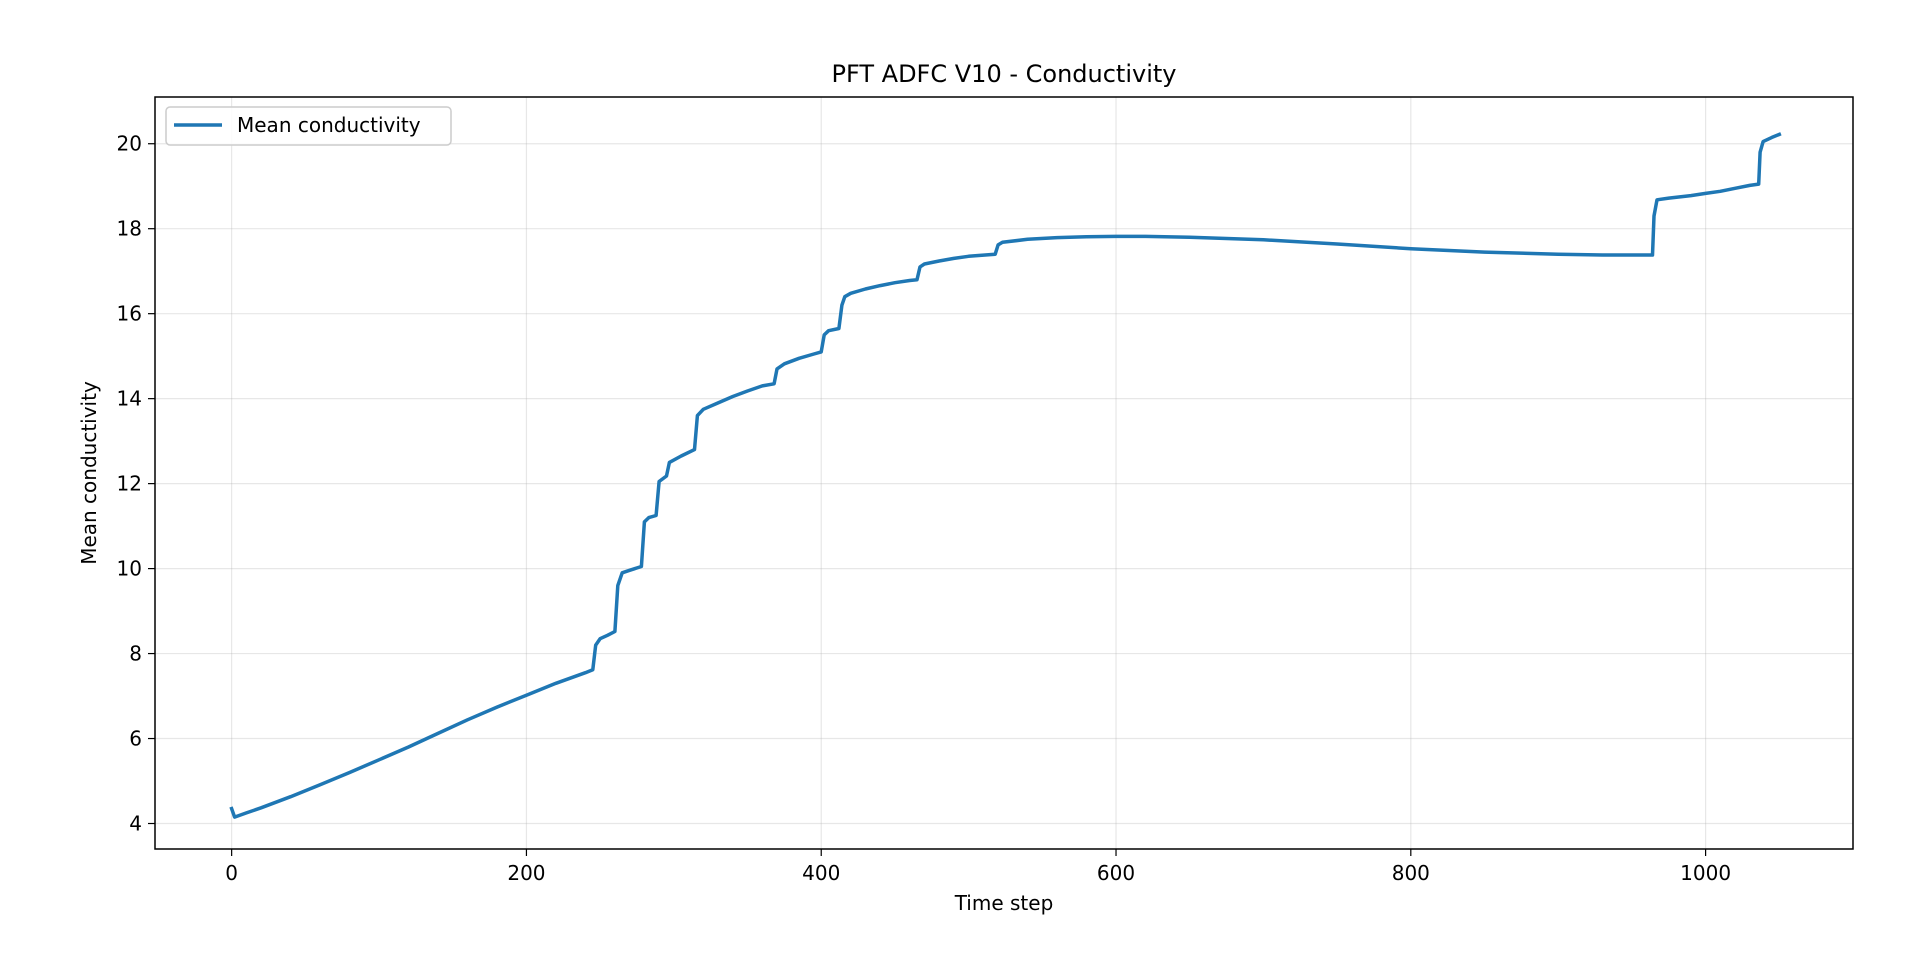 Image resolution: width=1920 pixels, height=960 pixels. I want to click on y-axis-ticks: 4 6 8 10 12 14 16 18 20, so click(136, 484).